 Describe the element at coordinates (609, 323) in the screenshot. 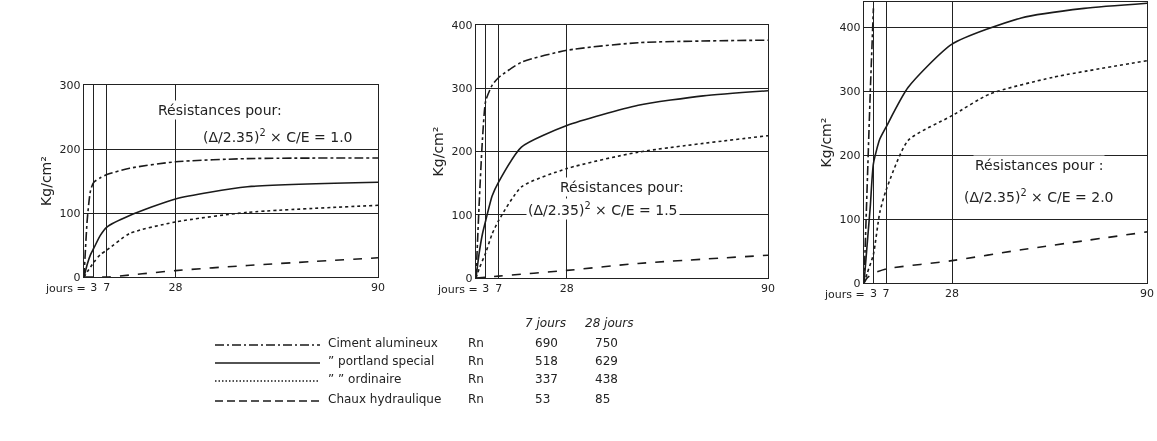

I see `text: 28 jours` at that location.